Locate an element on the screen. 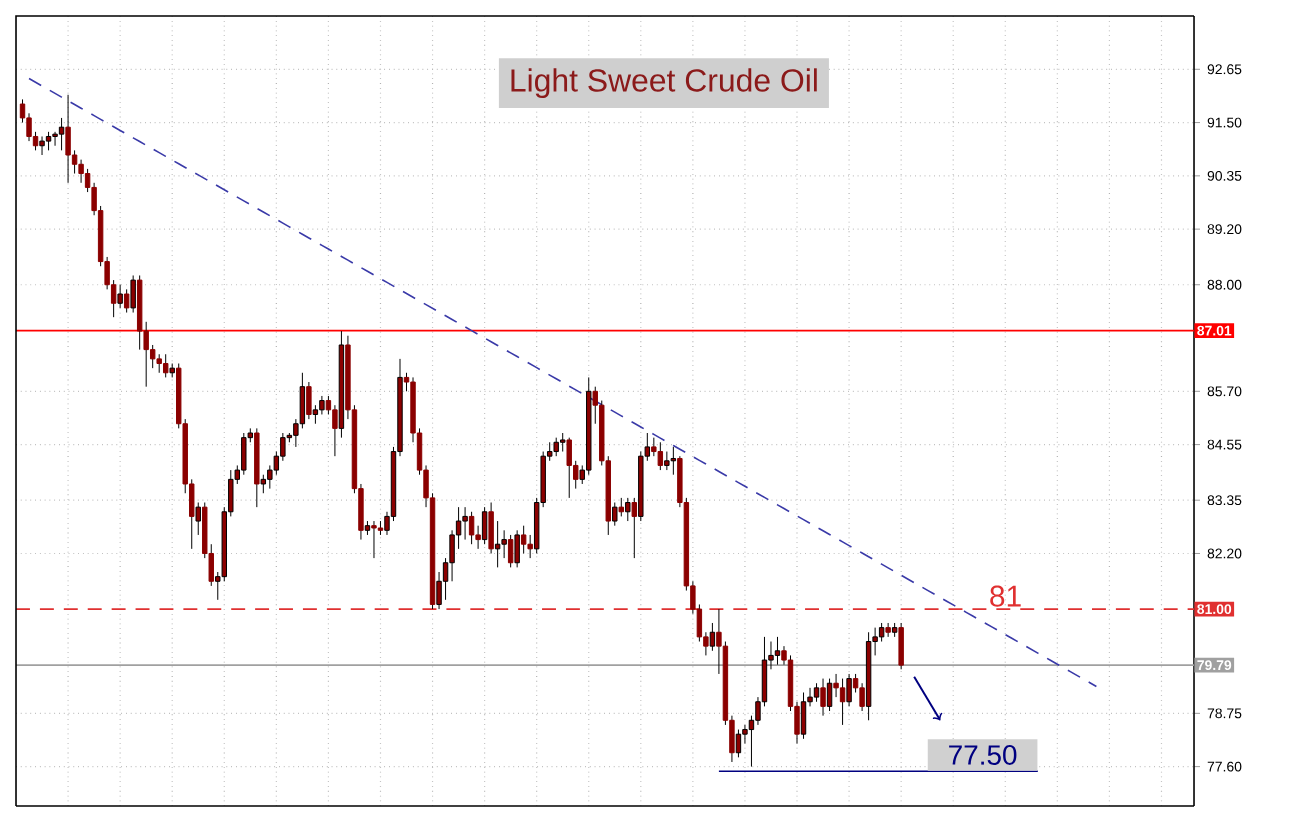  annotation: 81 is located at coordinates (1005, 596).